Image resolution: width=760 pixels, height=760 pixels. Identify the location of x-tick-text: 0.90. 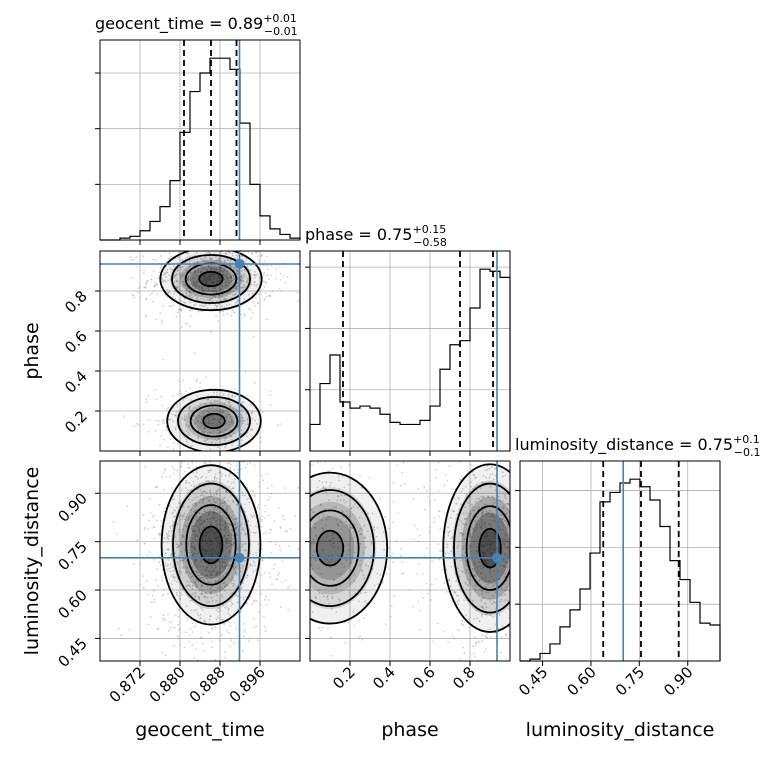
(678, 681).